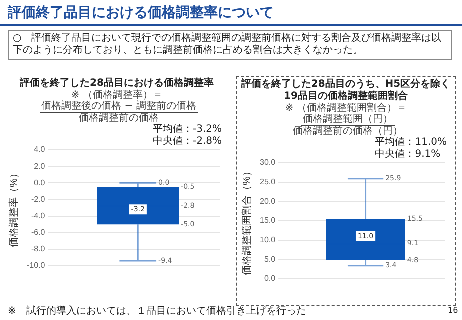 The image size is (462, 320). Describe the element at coordinates (268, 163) in the screenshot. I see `y-tick-label: 30.0` at that location.